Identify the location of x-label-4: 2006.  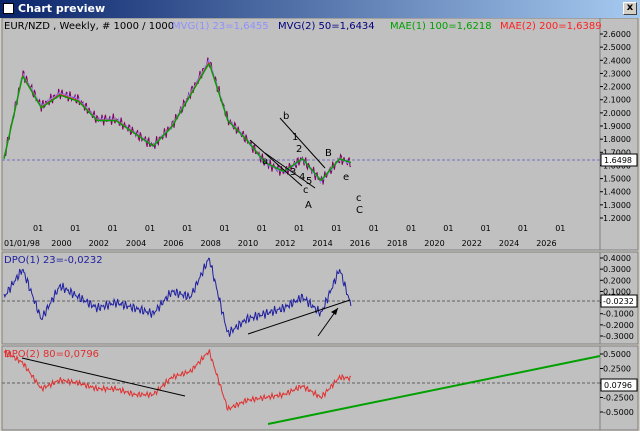
(173, 243).